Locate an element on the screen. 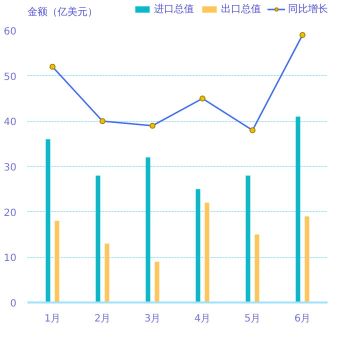  x-tick-label: 3月 is located at coordinates (152, 319).